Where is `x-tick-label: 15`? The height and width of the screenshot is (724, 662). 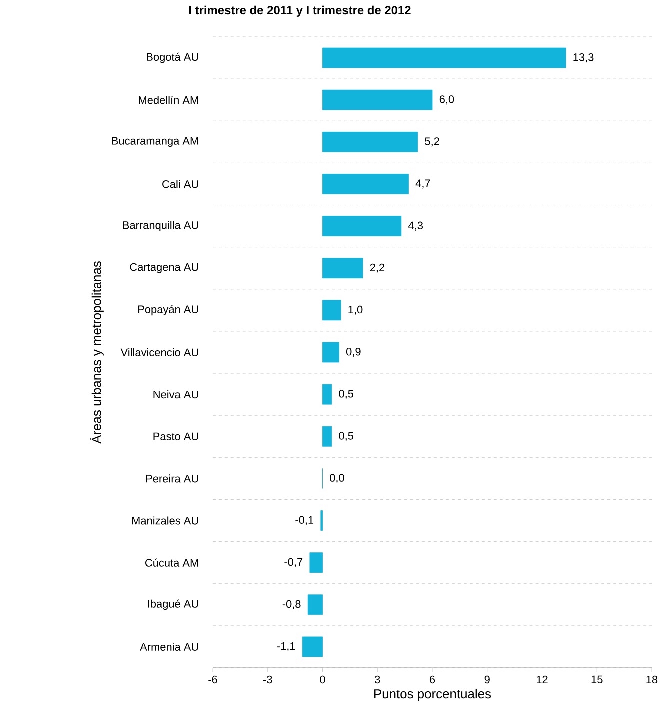 x-tick-label: 15 is located at coordinates (597, 680).